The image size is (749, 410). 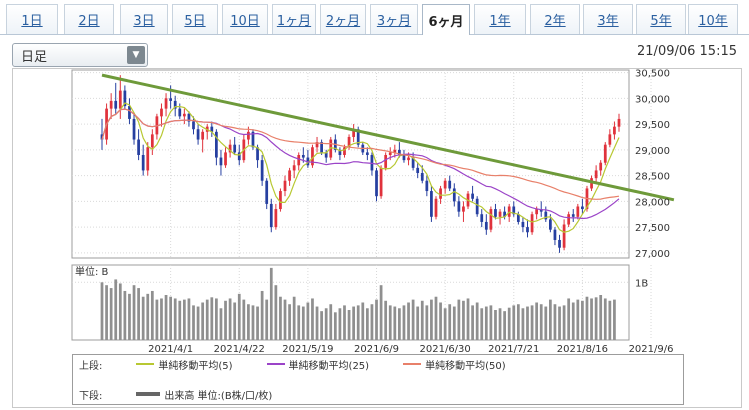 I want to click on interval-select: 日足 ▼, so click(x=80, y=55).